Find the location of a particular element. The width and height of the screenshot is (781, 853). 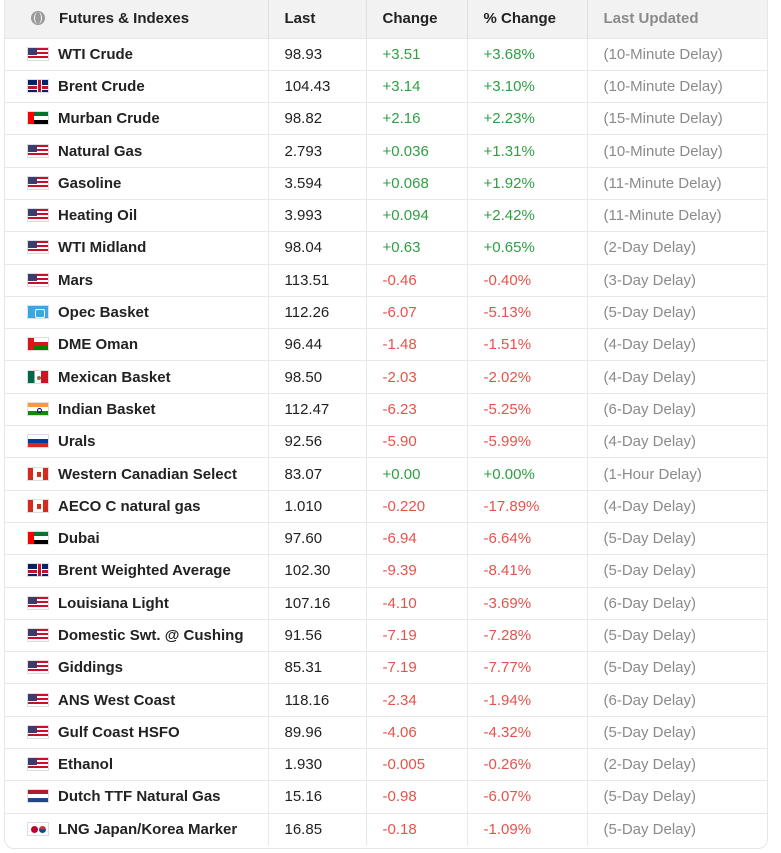

change-value: +0.094 is located at coordinates (417, 215).